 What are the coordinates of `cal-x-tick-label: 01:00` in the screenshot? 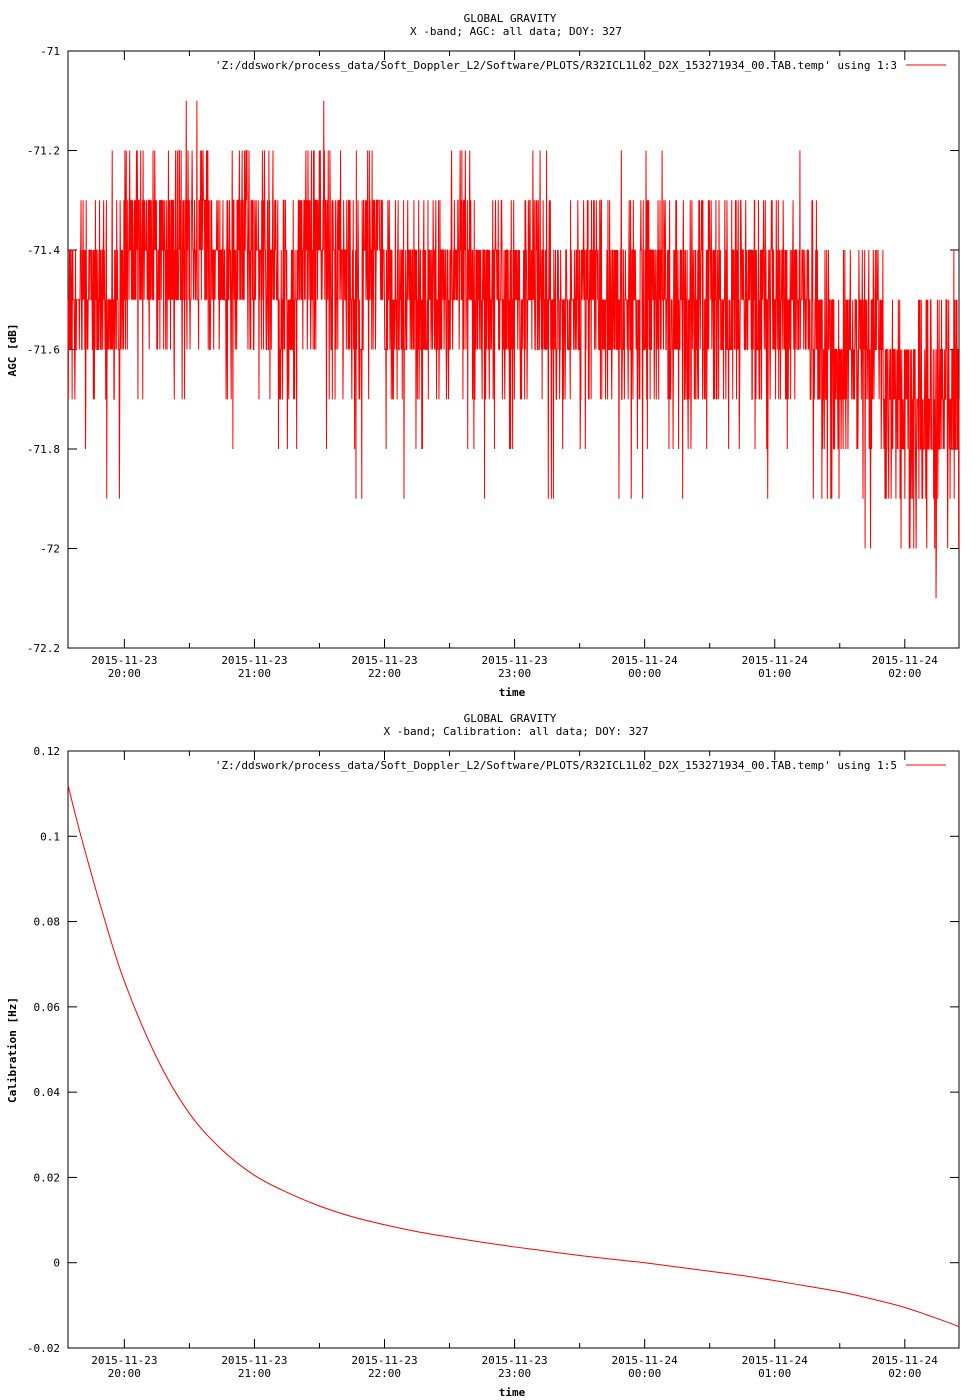 It's located at (774, 1373).